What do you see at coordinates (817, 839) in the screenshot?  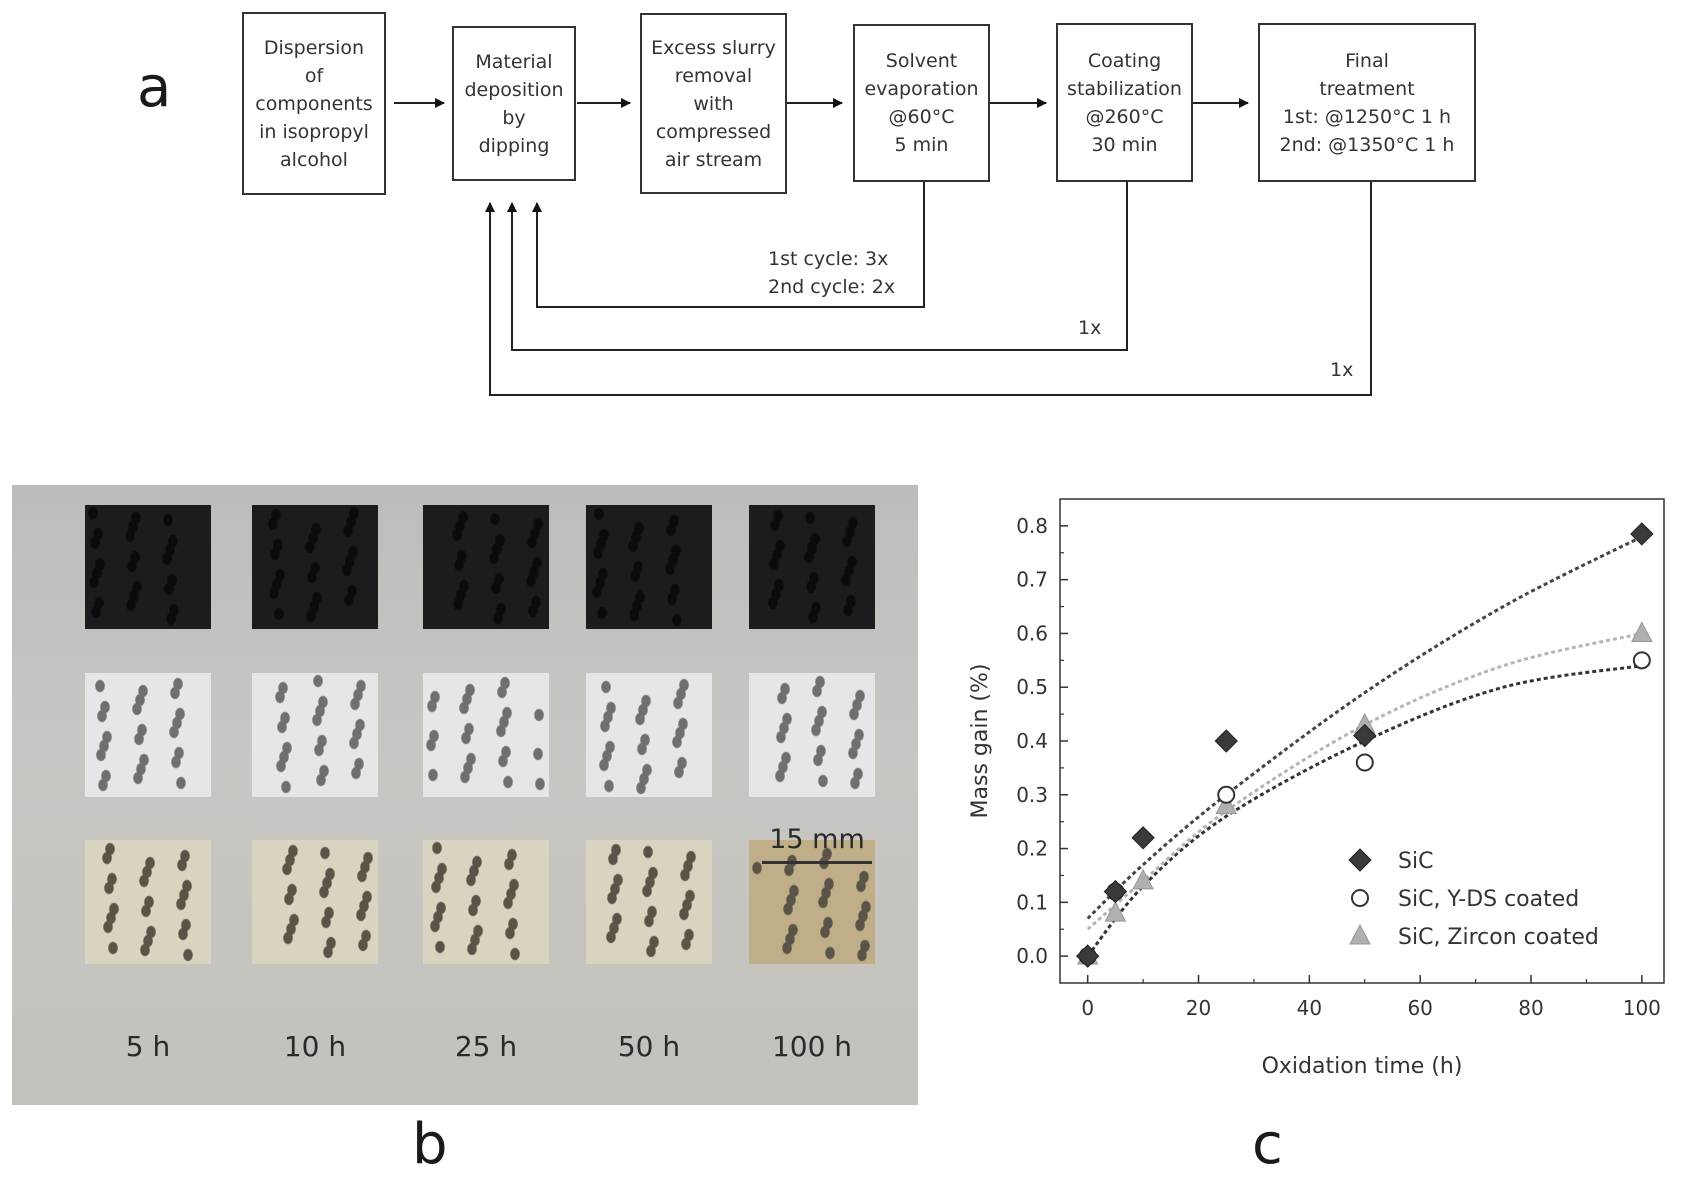 I see `scale-bar-label: 15 mm` at bounding box center [817, 839].